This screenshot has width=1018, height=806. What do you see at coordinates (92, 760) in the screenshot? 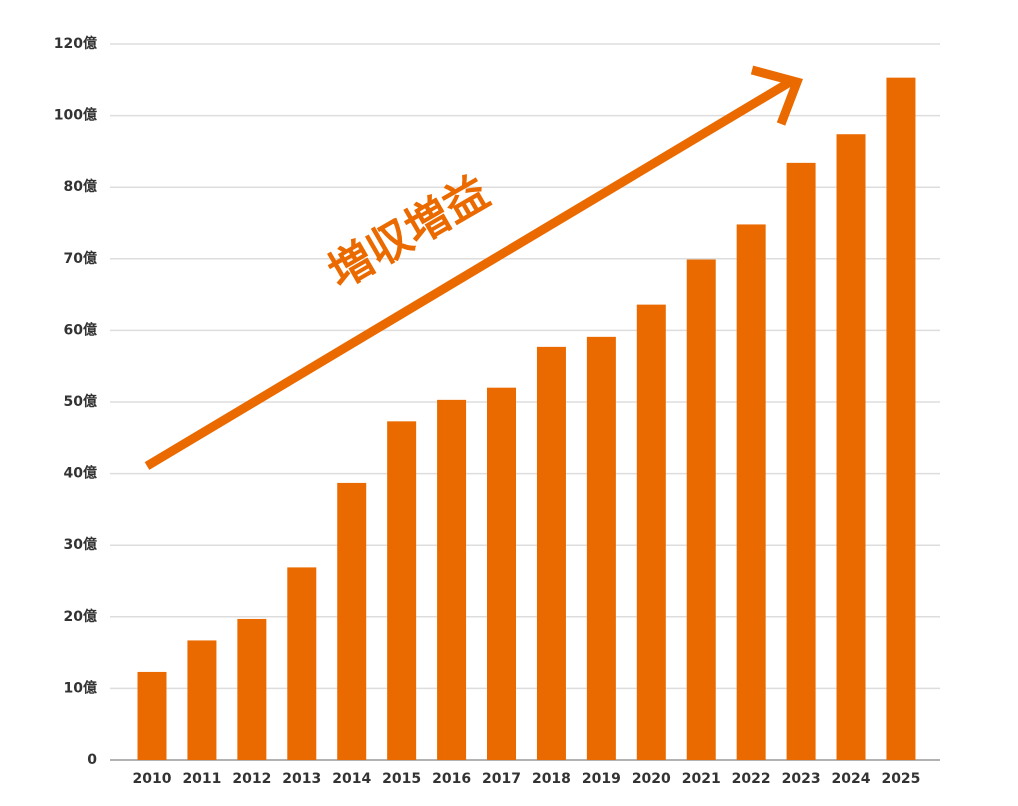
I see `y-tick-label: 0` at bounding box center [92, 760].